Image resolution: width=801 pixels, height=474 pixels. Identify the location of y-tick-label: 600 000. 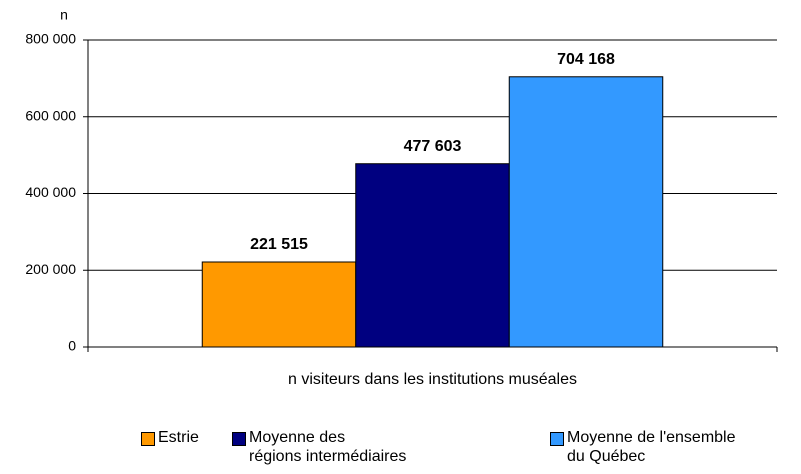
(50, 115).